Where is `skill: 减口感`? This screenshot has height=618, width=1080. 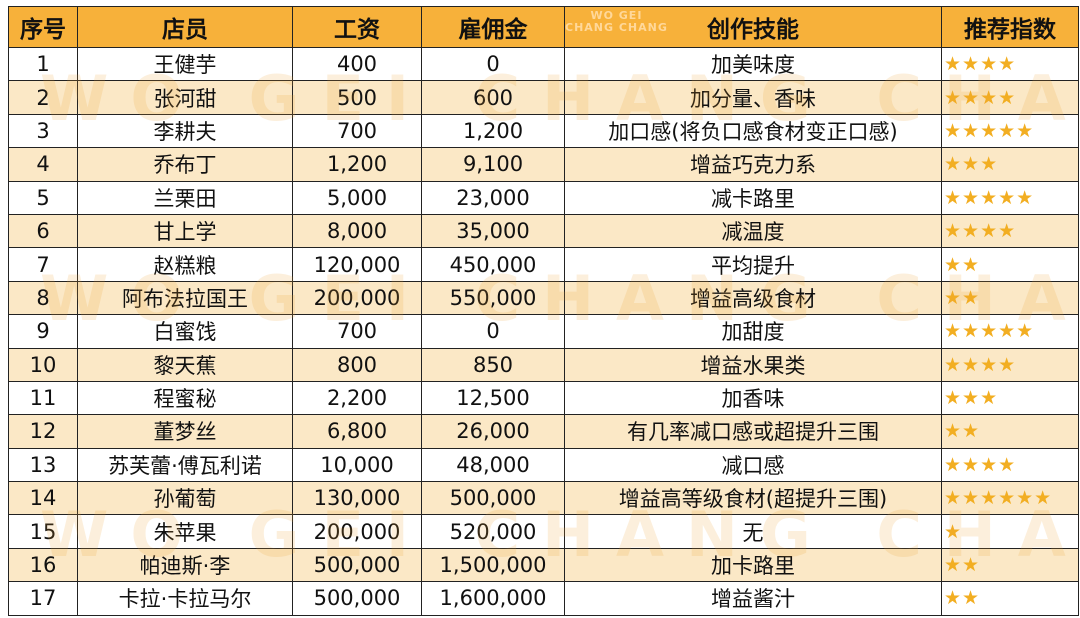
skill: 减口感 is located at coordinates (753, 465).